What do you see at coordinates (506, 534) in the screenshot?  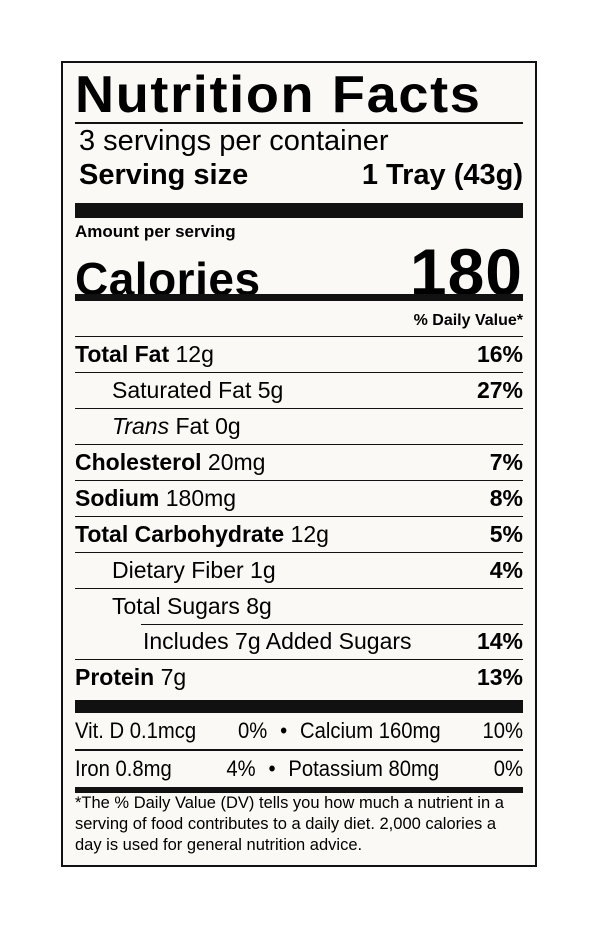 I see `nutrient-dv: 5%` at bounding box center [506, 534].